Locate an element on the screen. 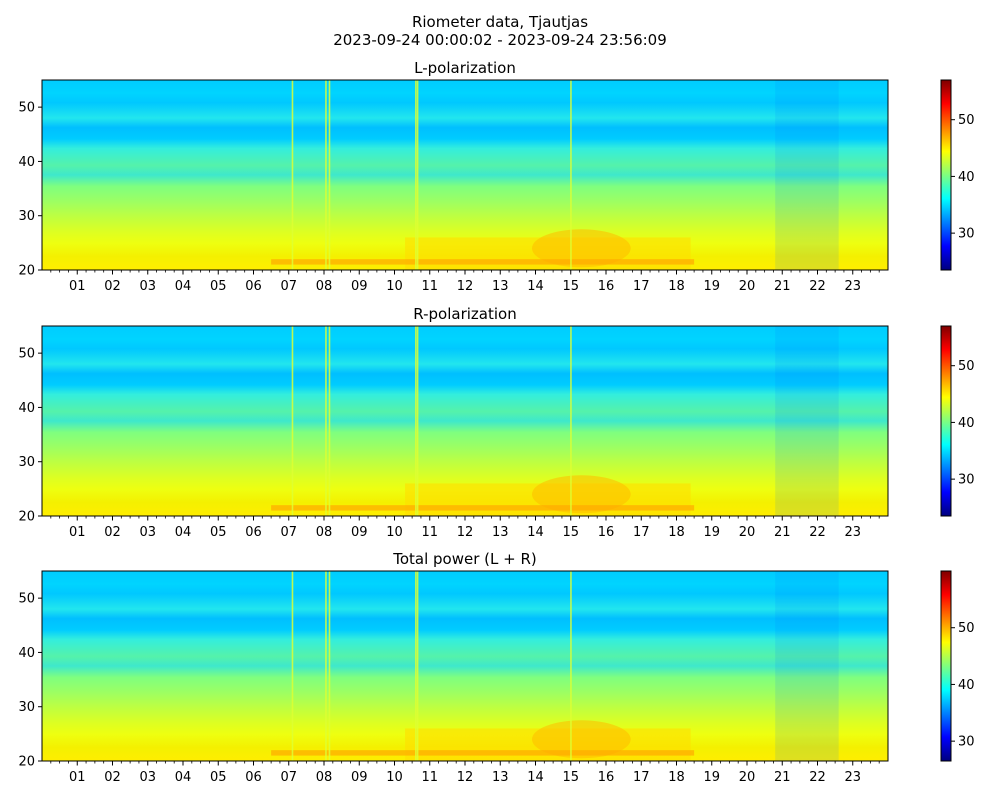  panel-title: R-polarization is located at coordinates (464, 314).